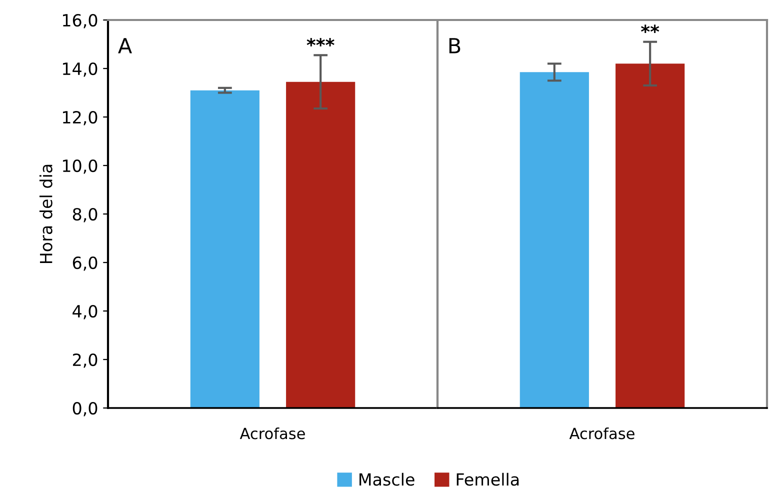 The image size is (780, 499). I want to click on annotation: A, so click(125, 46).